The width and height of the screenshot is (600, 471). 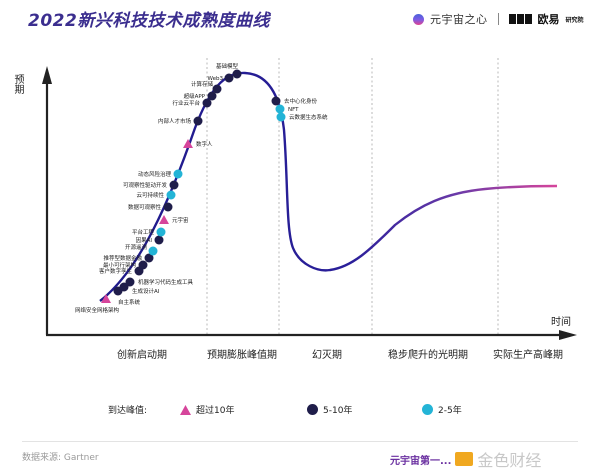 What do you see at coordinates (146, 291) in the screenshot?
I see `technology-label: 生成设计AI` at bounding box center [146, 291].